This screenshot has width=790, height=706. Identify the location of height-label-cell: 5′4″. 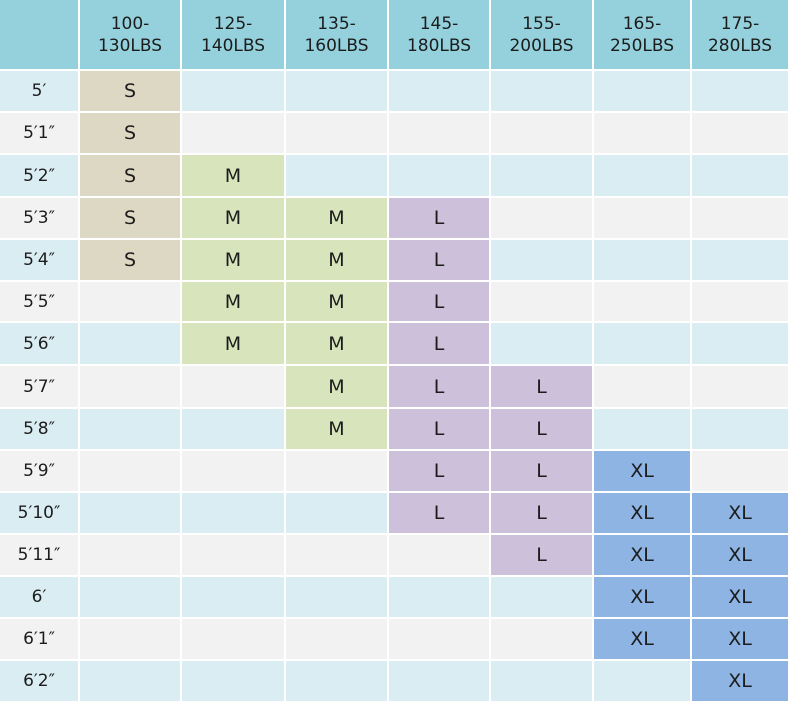
(39, 260).